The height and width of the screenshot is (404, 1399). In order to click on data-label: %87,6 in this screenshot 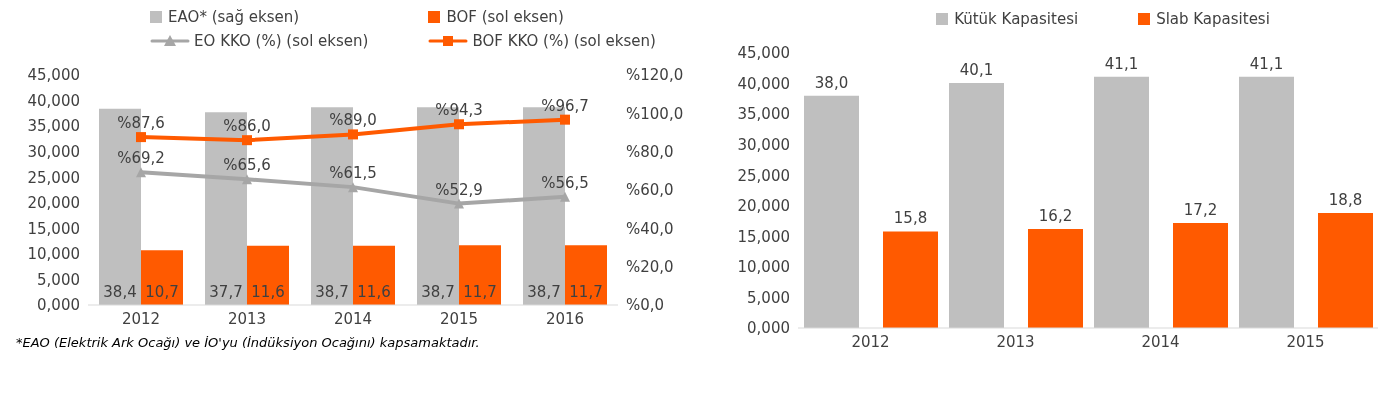, I will do `click(141, 123)`.